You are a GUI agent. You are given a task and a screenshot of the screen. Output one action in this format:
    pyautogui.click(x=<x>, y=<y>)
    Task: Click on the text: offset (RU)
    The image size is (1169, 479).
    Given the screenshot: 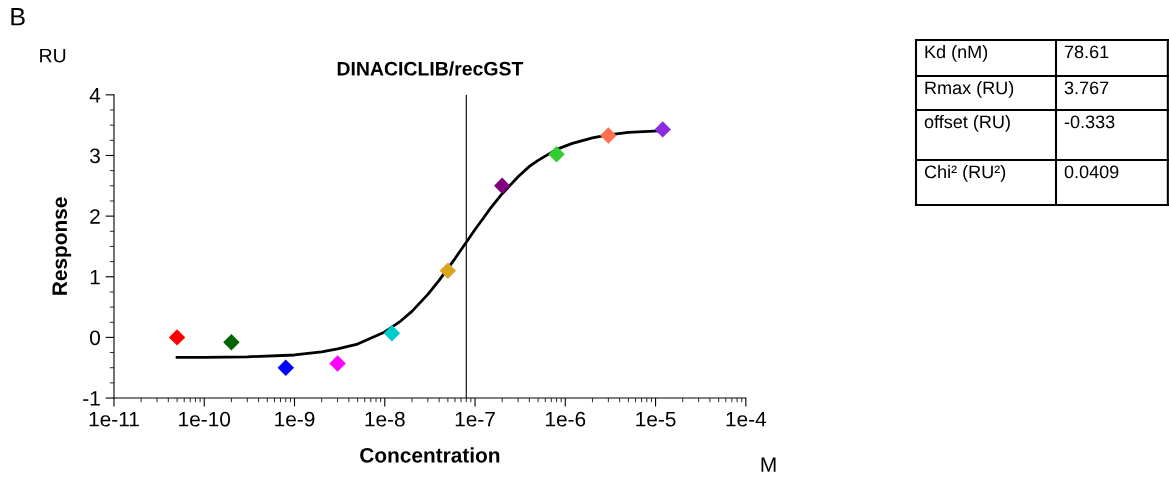 What is the action you would take?
    pyautogui.click(x=967, y=123)
    